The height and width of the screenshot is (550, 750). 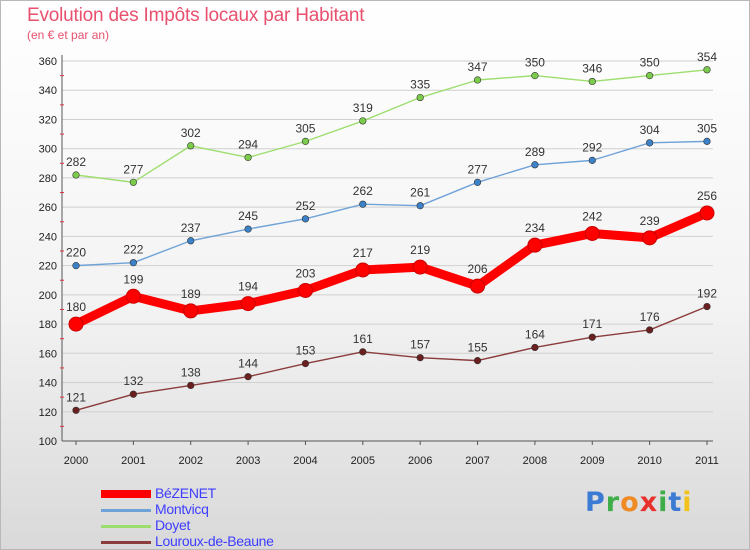 What do you see at coordinates (76, 253) in the screenshot?
I see `data-label: 220` at bounding box center [76, 253].